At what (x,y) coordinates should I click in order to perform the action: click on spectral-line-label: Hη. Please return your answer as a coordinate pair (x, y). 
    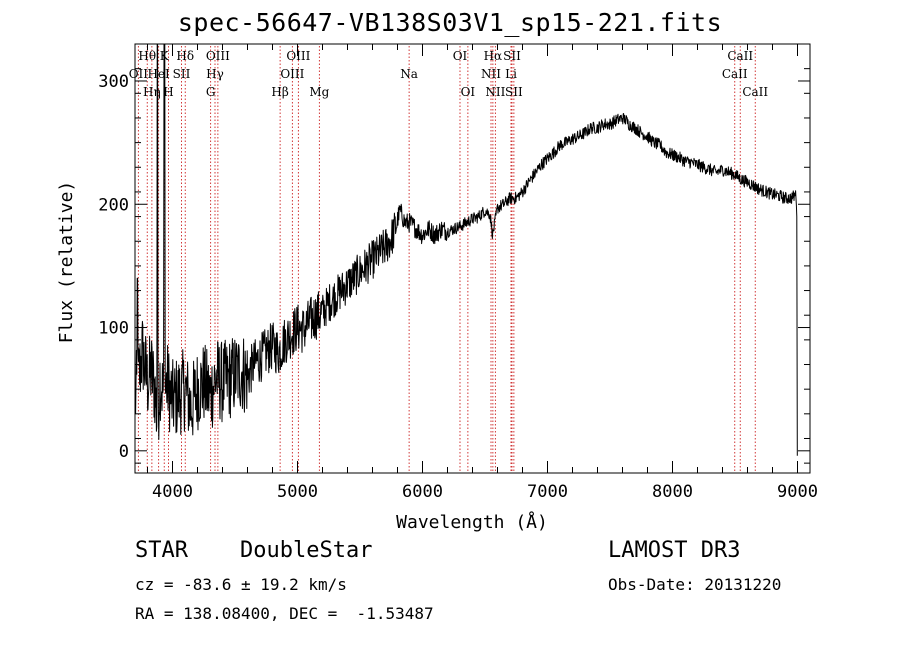
    Looking at the image, I should click on (152, 92).